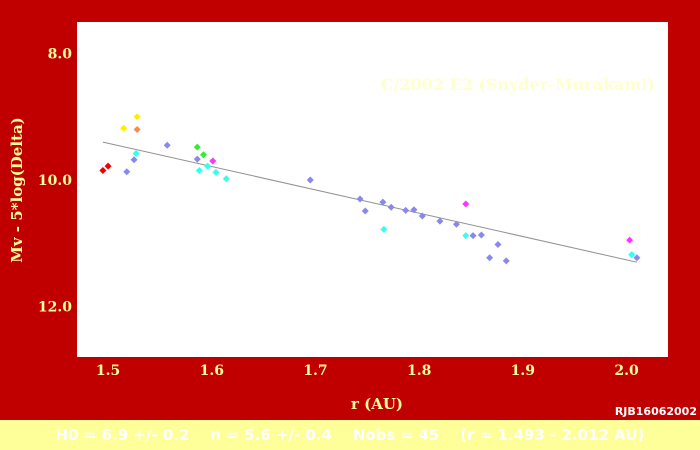  Describe the element at coordinates (419, 371) in the screenshot. I see `x-tick-label: 1.8` at that location.